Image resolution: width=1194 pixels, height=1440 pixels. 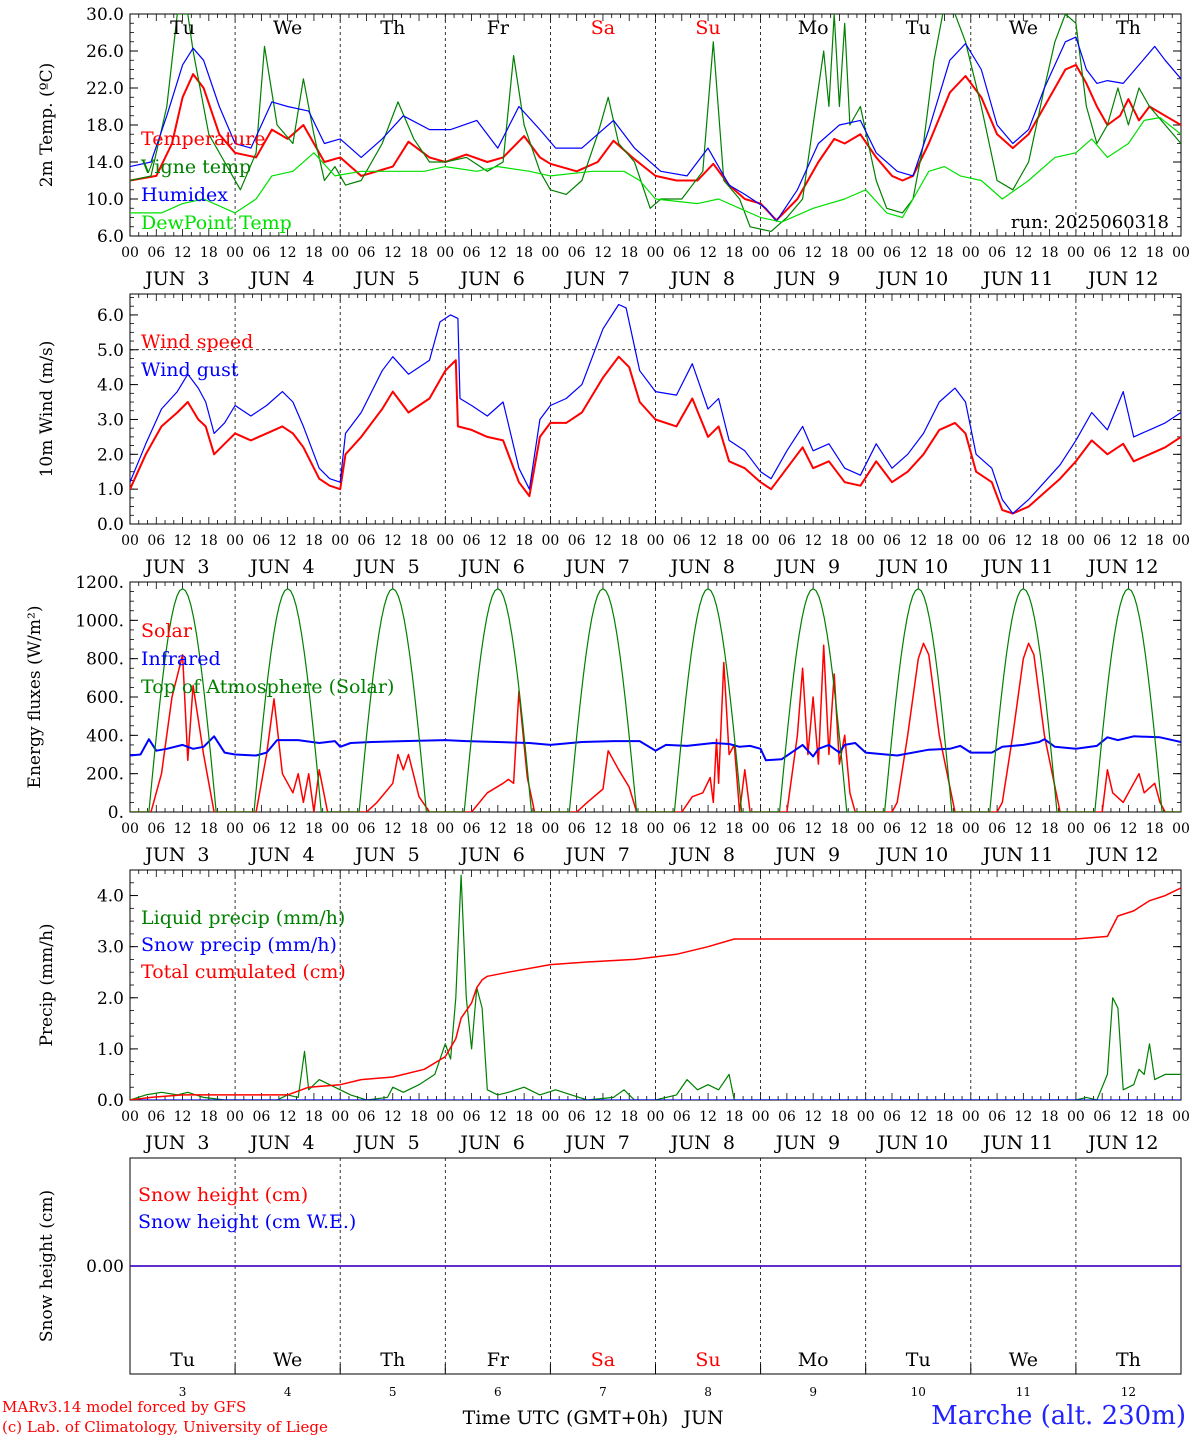 What do you see at coordinates (197, 342) in the screenshot?
I see `legend-wind-speed: Wind speed` at bounding box center [197, 342].